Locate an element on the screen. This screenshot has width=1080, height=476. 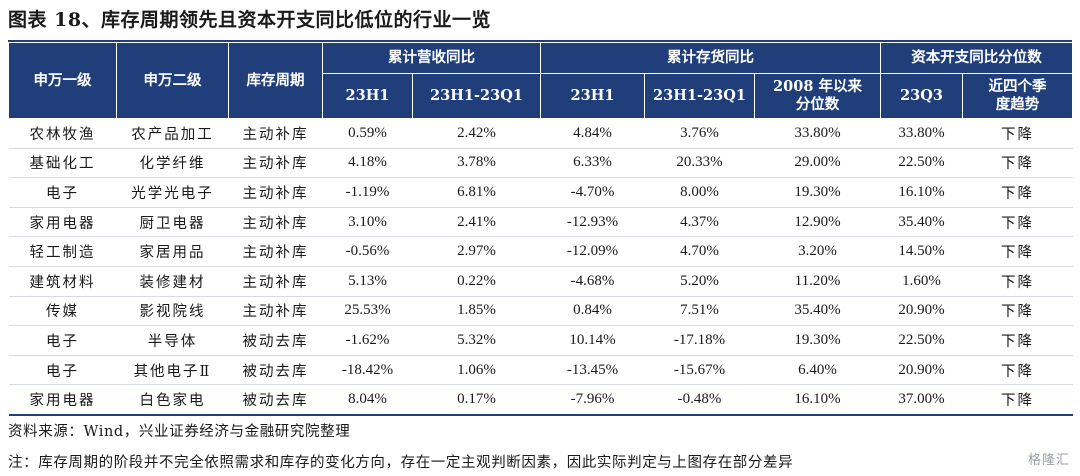
col-header-sw2: 申万二级 is located at coordinates (172, 80).